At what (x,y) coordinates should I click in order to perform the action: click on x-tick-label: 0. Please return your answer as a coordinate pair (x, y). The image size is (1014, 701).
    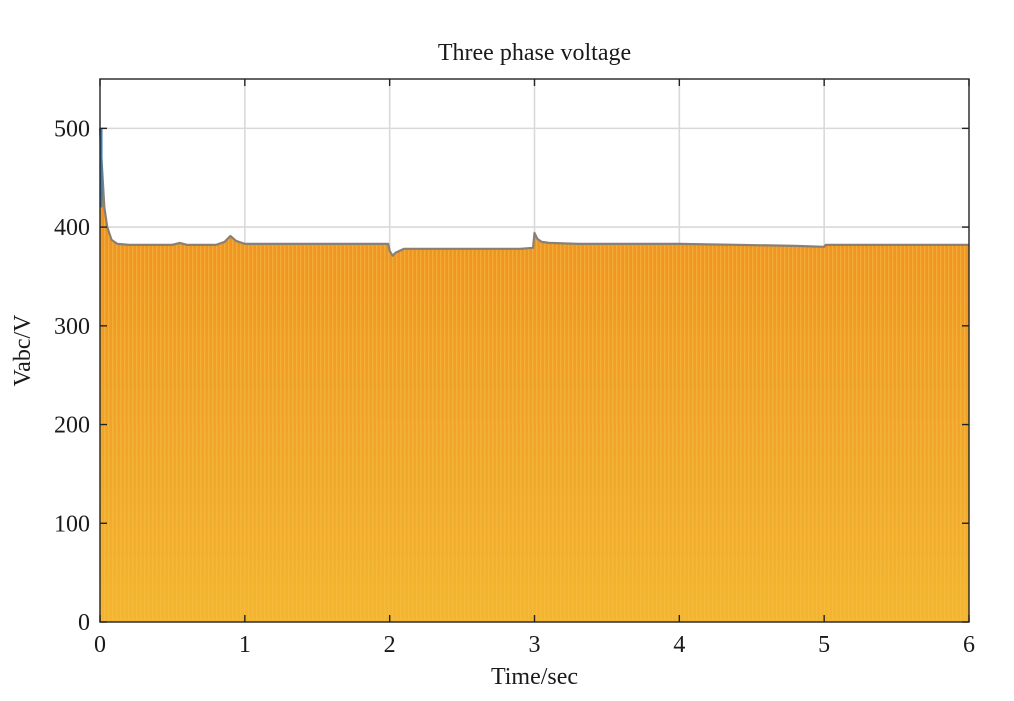
    Looking at the image, I should click on (100, 645).